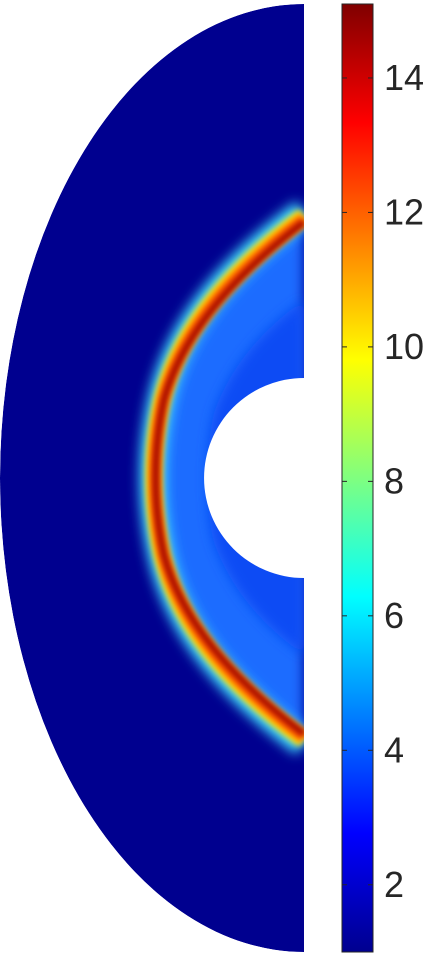 The width and height of the screenshot is (439, 958). What do you see at coordinates (394, 480) in the screenshot?
I see `colorbar-tick-label: 8` at bounding box center [394, 480].